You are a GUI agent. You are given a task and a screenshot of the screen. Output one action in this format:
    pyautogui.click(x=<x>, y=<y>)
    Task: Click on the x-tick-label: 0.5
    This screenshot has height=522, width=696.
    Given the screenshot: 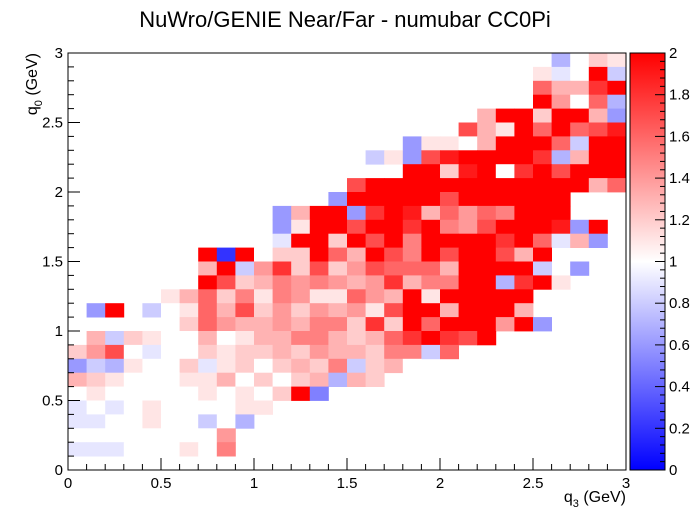 What is the action you would take?
    pyautogui.click(x=161, y=483)
    